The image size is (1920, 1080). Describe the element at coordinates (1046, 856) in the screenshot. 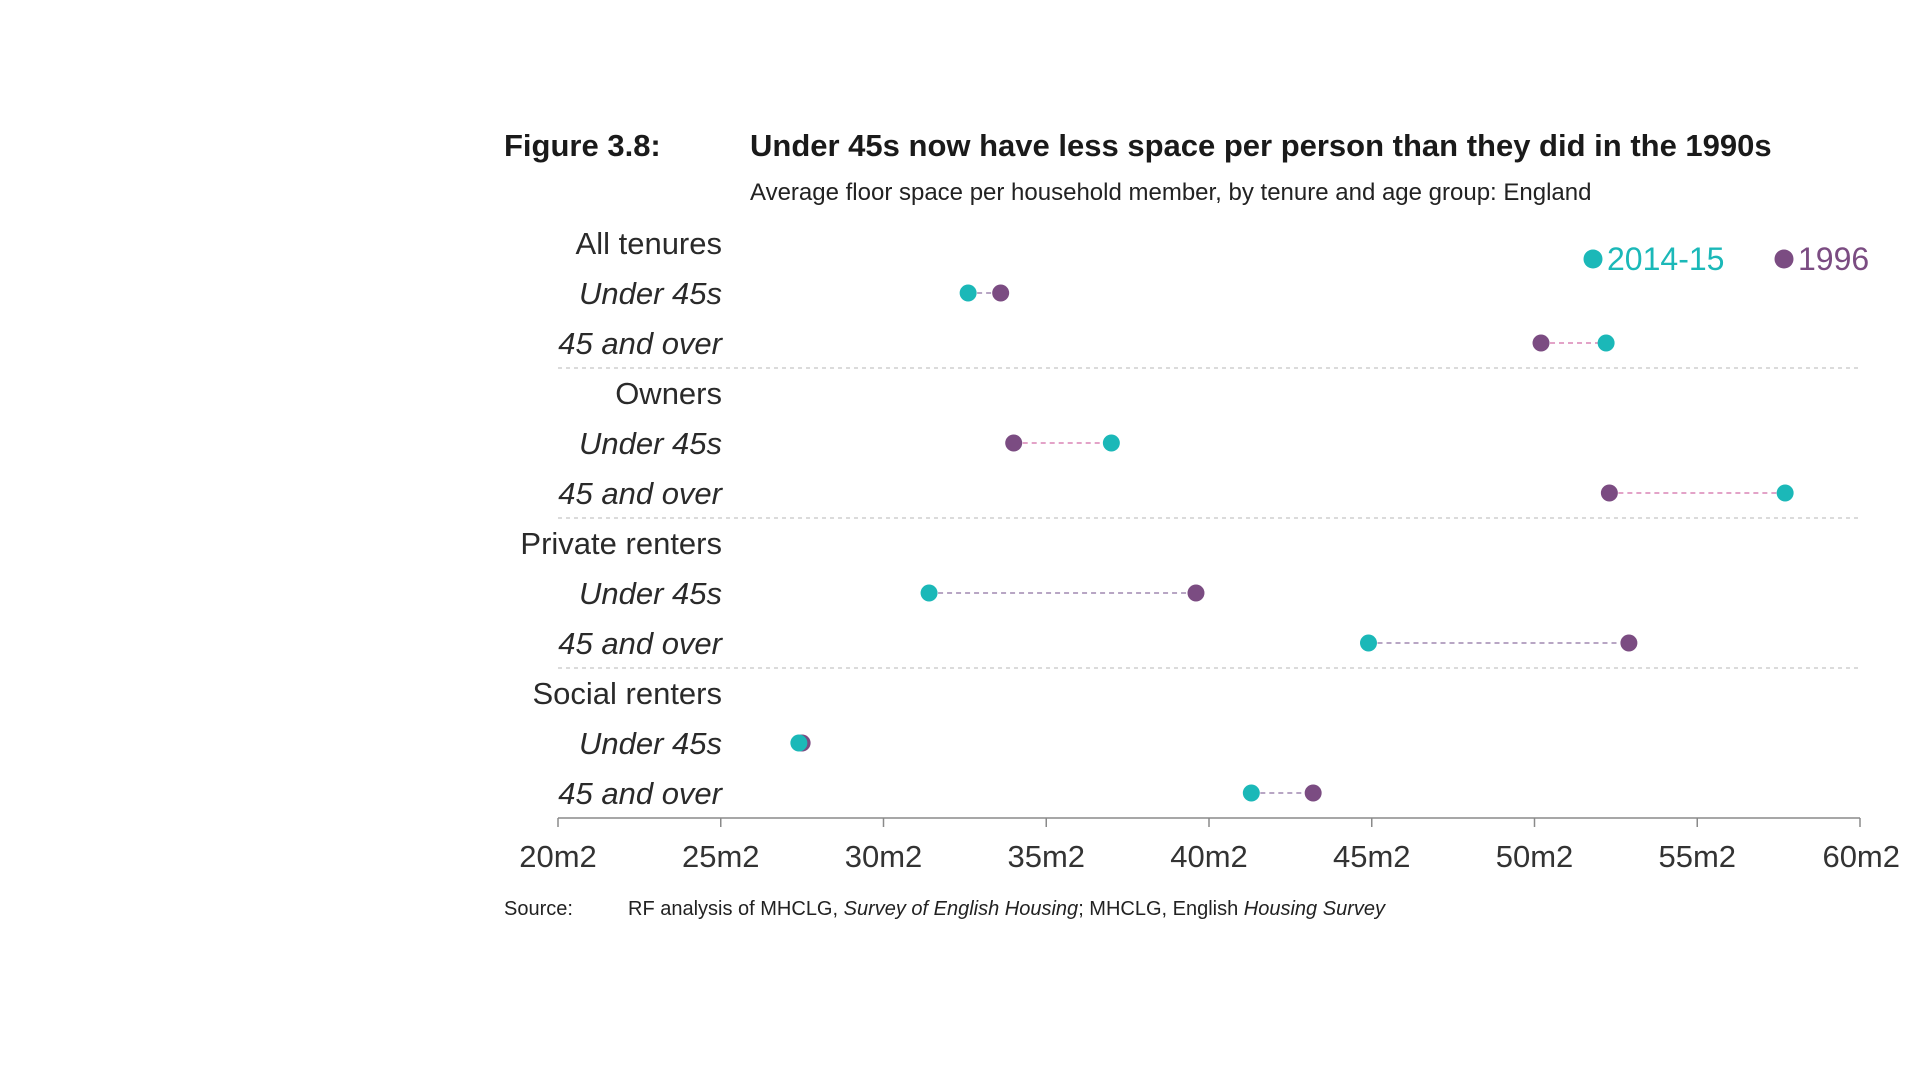

I see `x-tick-label: 35m2` at that location.